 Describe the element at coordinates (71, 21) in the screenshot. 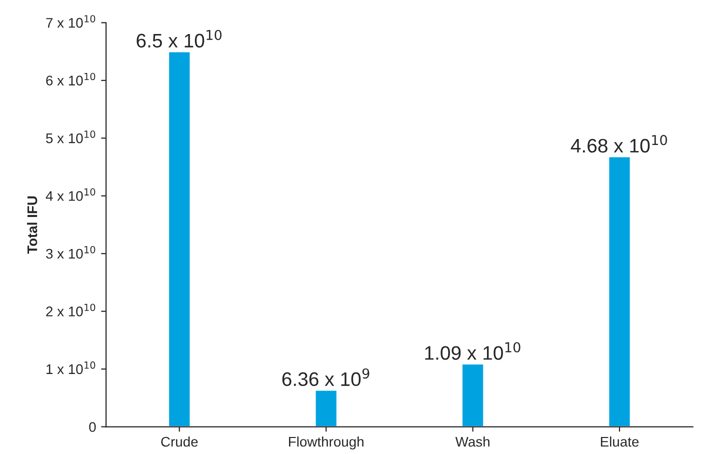

I see `y-tick-label: 7 x 10$^{10}$` at that location.